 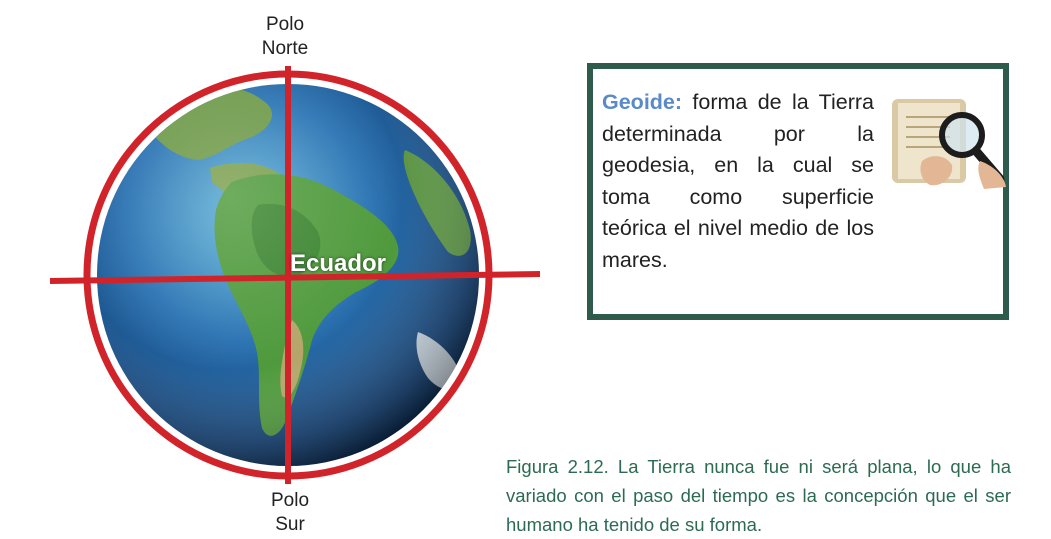 I want to click on south-pole-label-line2: Sur, so click(x=290, y=524).